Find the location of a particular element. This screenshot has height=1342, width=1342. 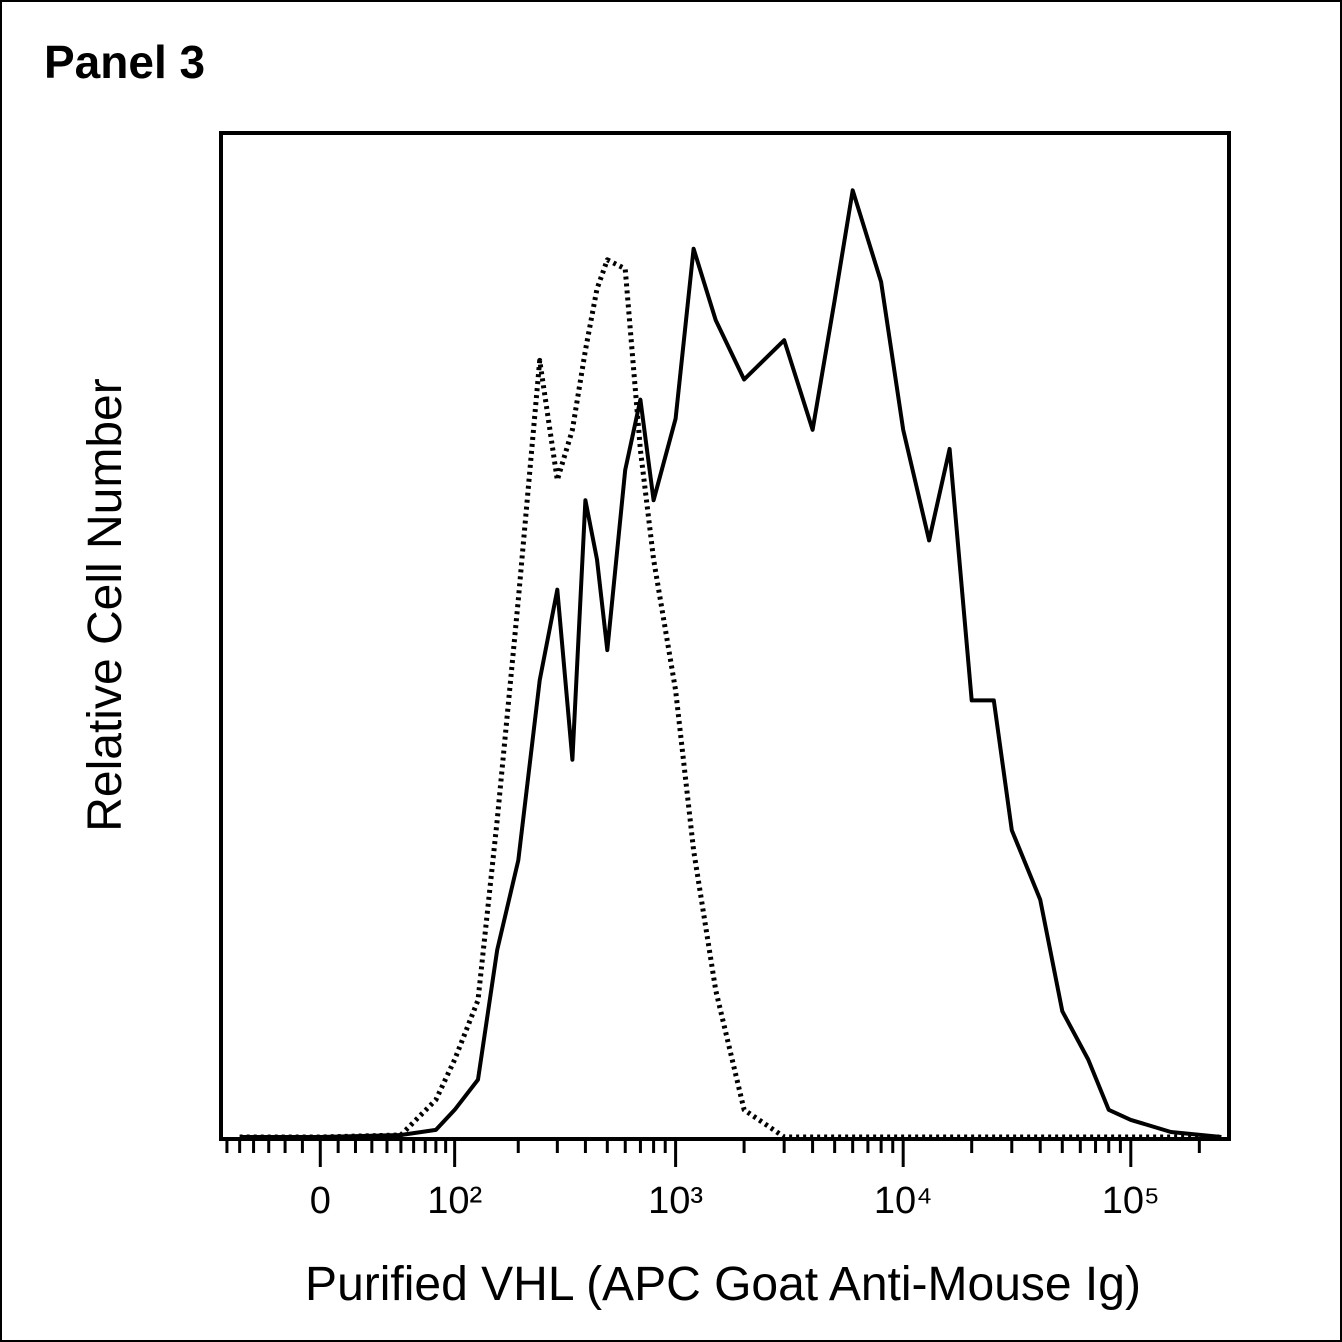

x-tick-label: 10³ is located at coordinates (675, 1201).